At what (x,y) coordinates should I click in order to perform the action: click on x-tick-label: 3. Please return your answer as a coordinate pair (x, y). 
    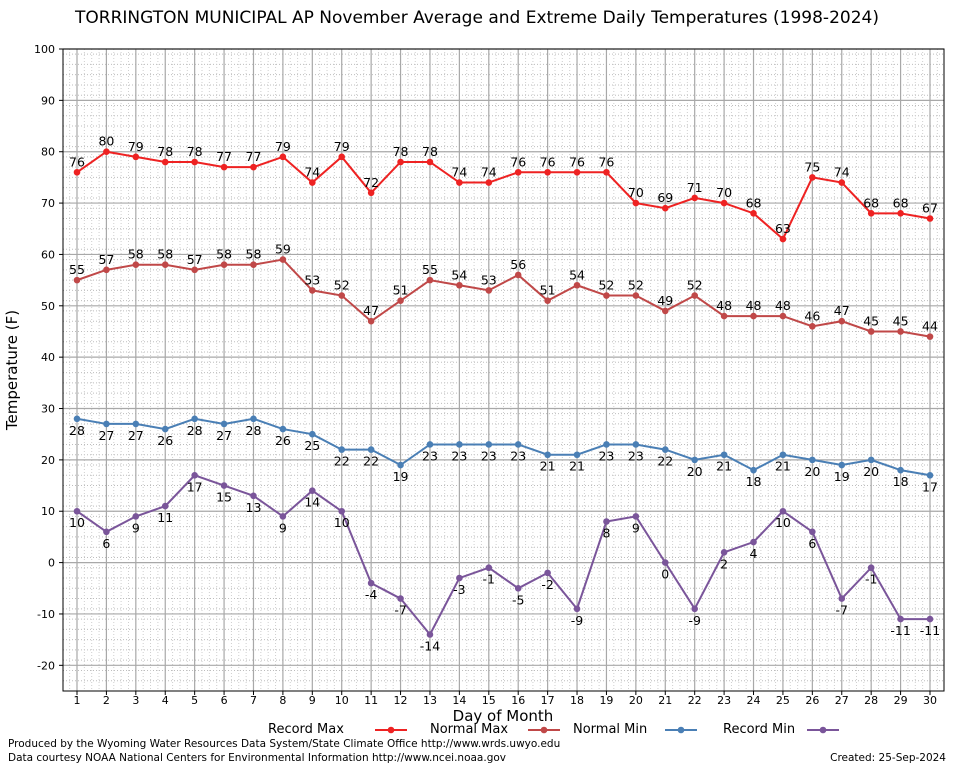
    Looking at the image, I should click on (135, 700).